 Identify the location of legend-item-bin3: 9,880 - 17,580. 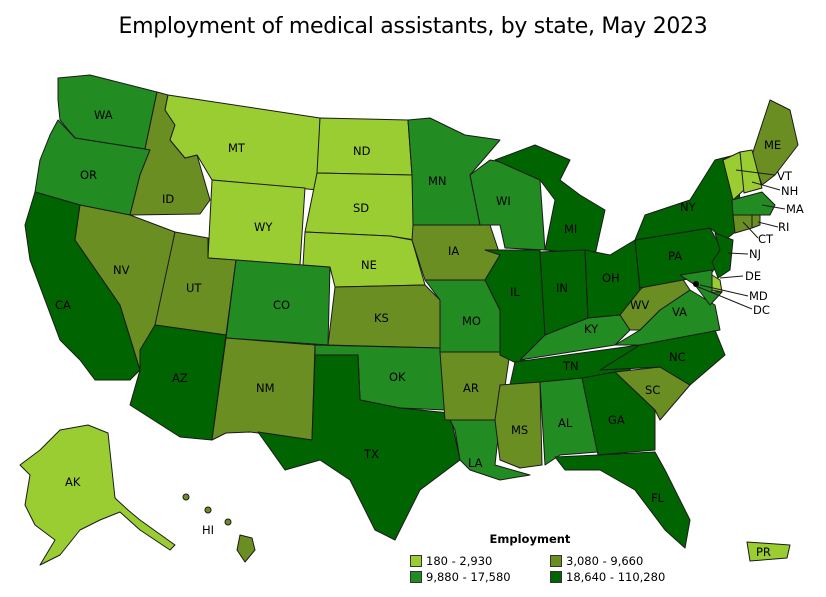
(480, 577).